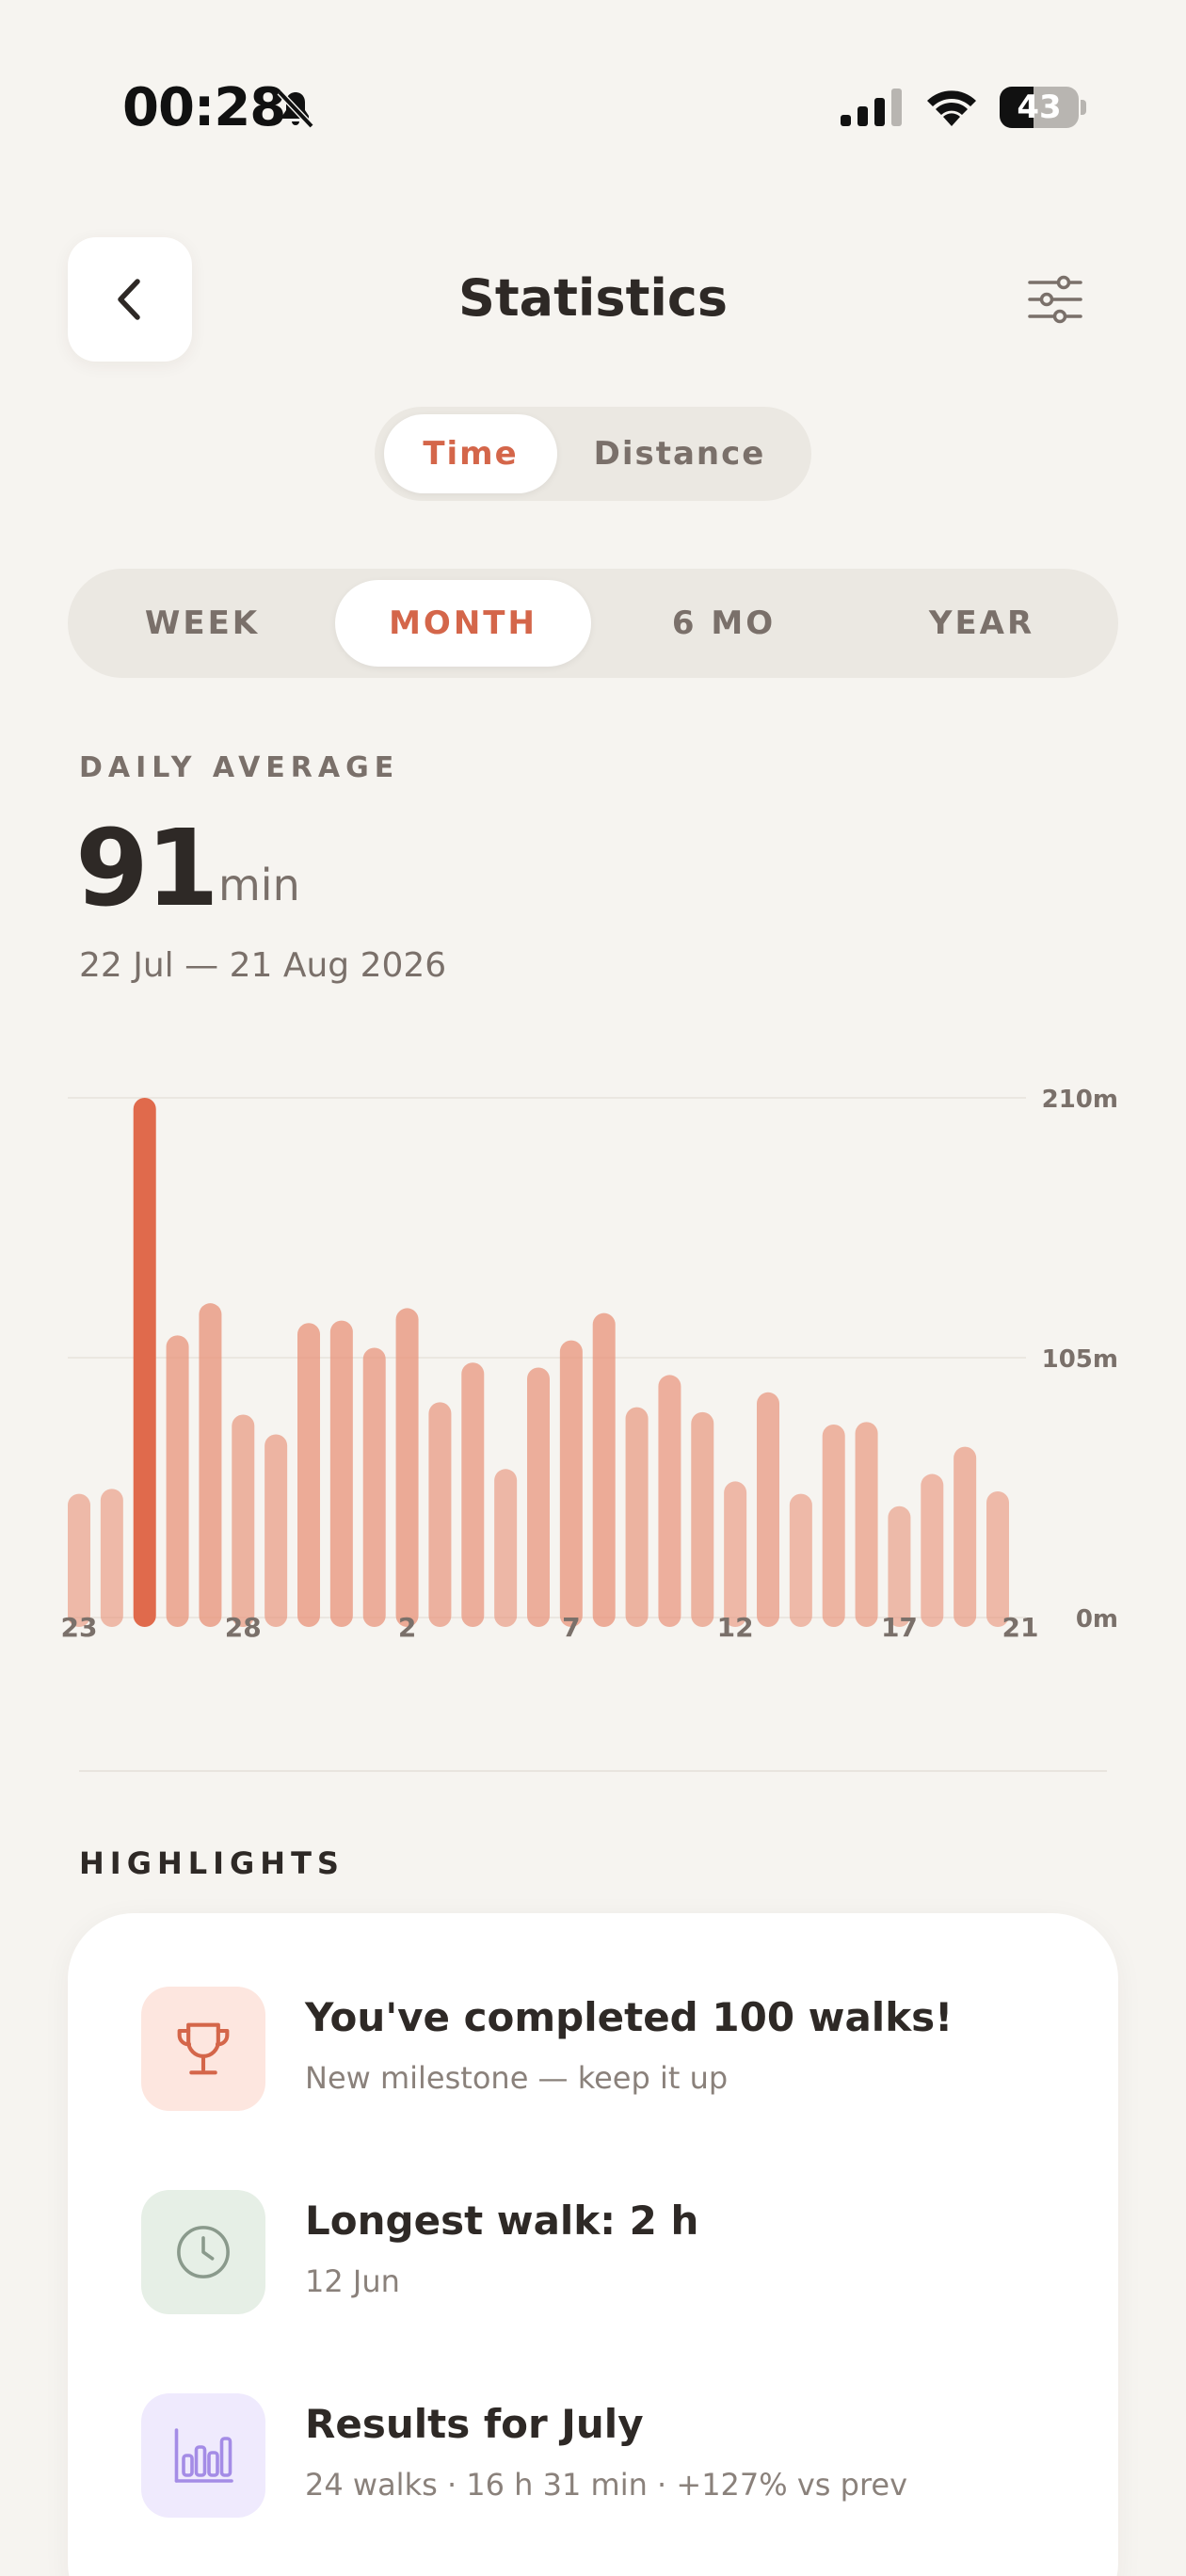  Describe the element at coordinates (981, 623) in the screenshot. I see `tab-year: YEAR` at that location.